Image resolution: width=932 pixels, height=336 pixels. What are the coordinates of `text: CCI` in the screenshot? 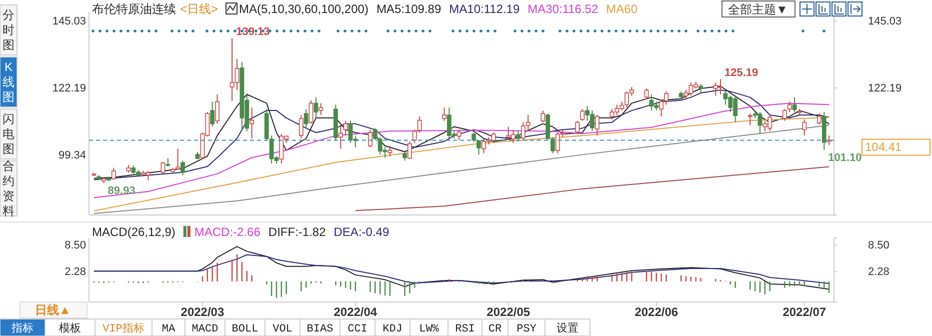 It's located at (358, 330).